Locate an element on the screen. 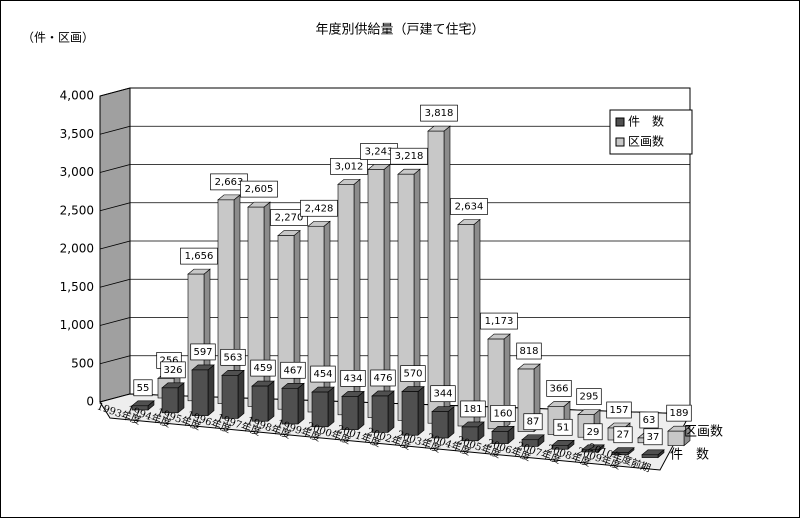  value-label-group: 454 is located at coordinates (323, 374).